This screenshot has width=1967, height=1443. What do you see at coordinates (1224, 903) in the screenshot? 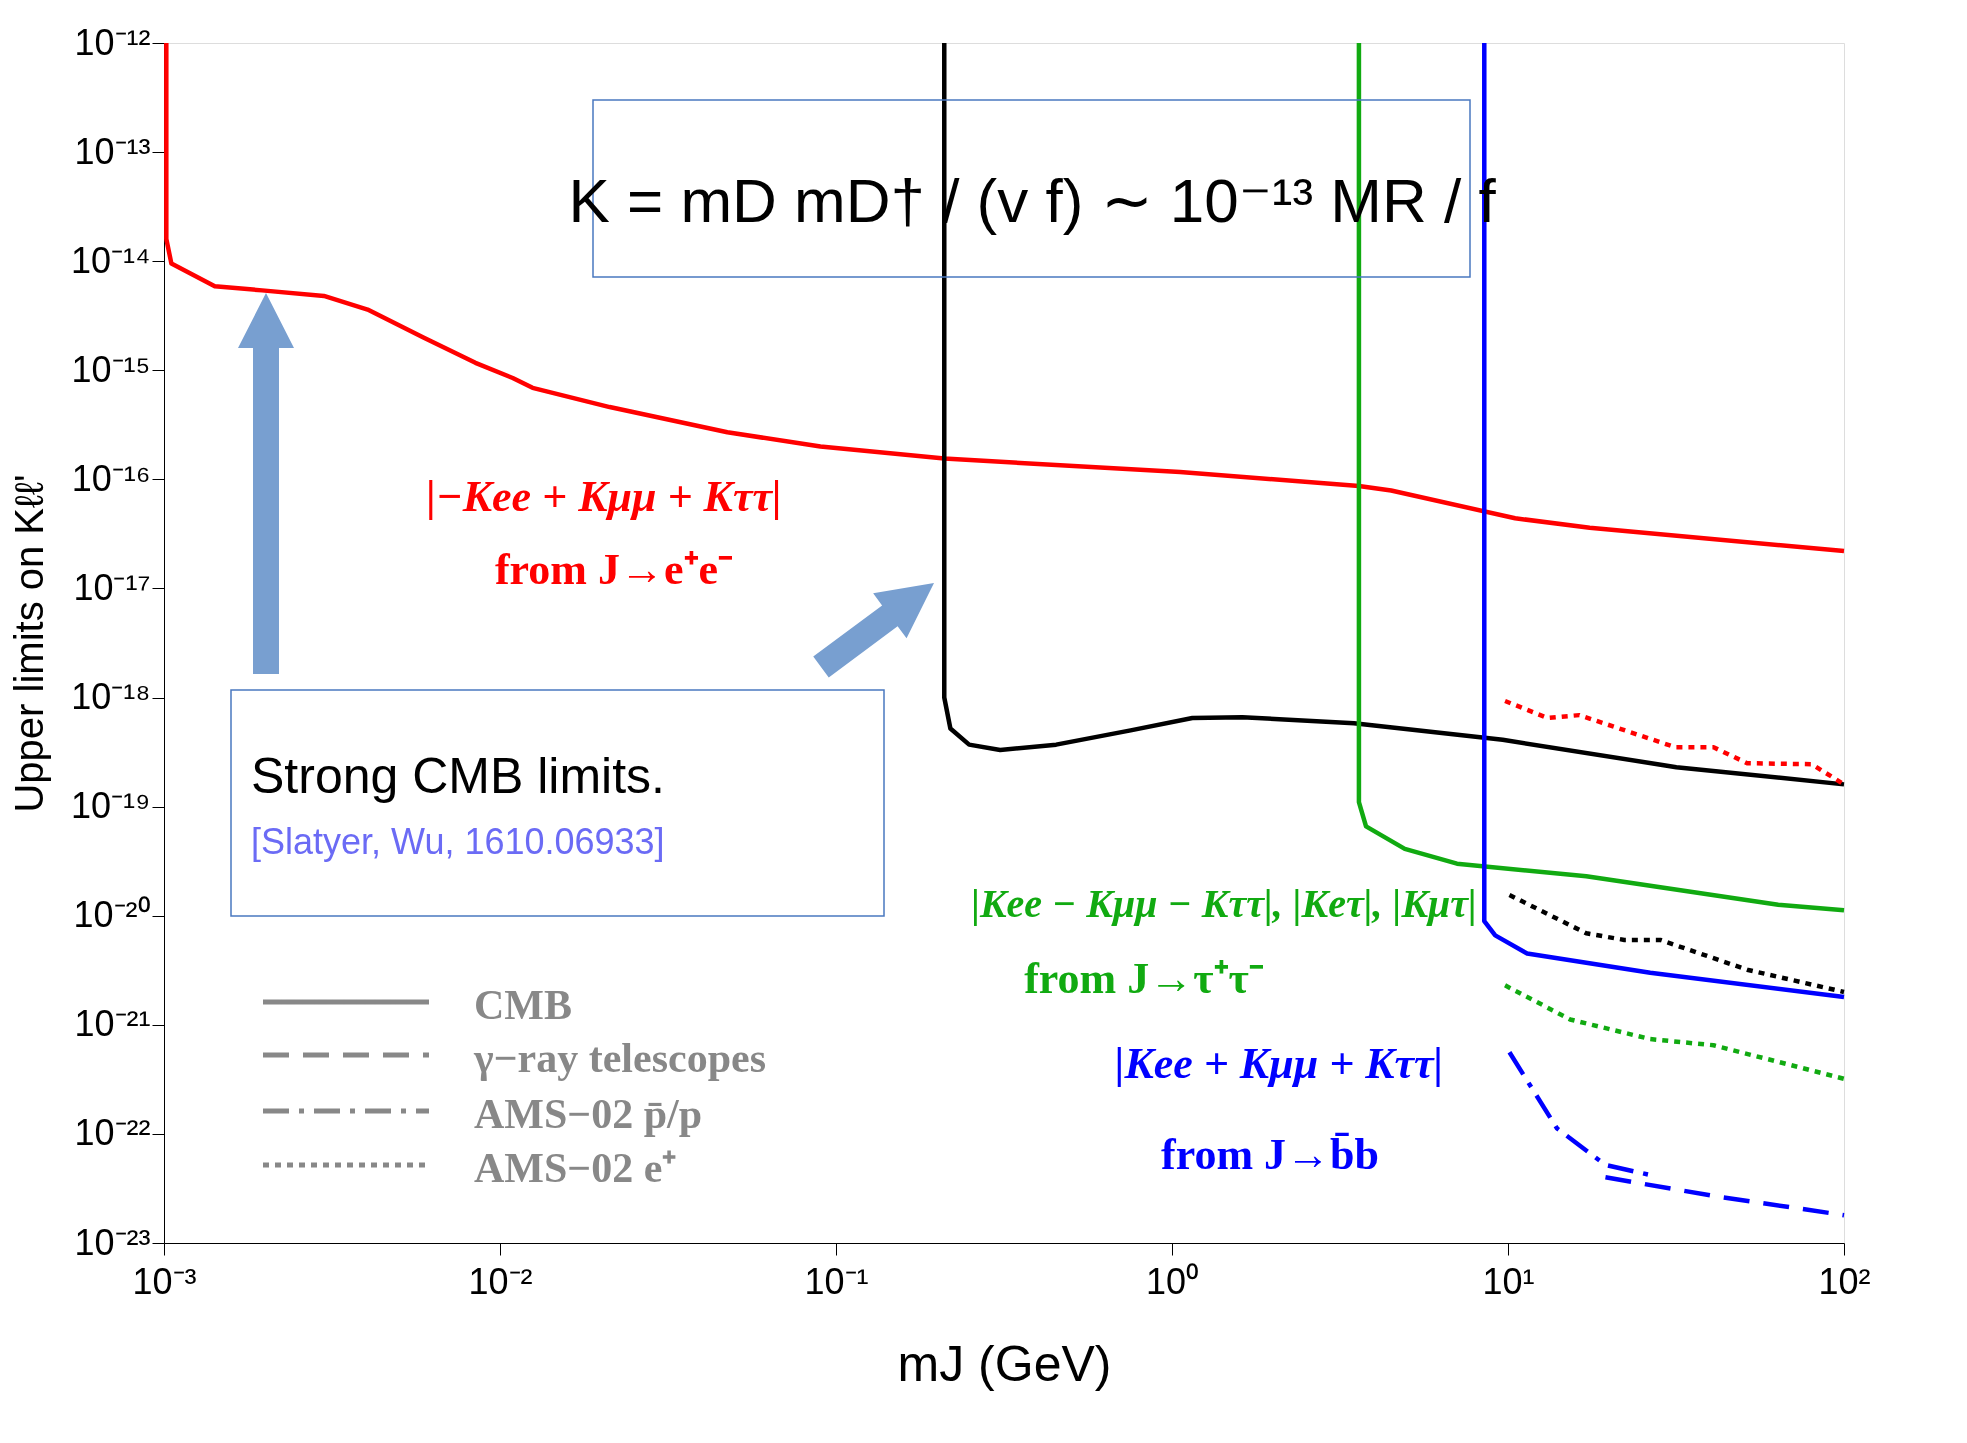
I see `annotation: |Kee − Kμμ − Kττ|, |Keτ|, |Kμτ|` at bounding box center [1224, 903].